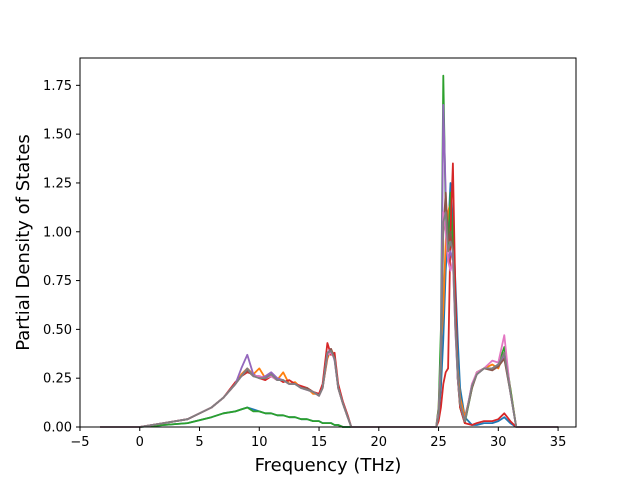  I want to click on x-tick-label: −5, so click(79, 442).